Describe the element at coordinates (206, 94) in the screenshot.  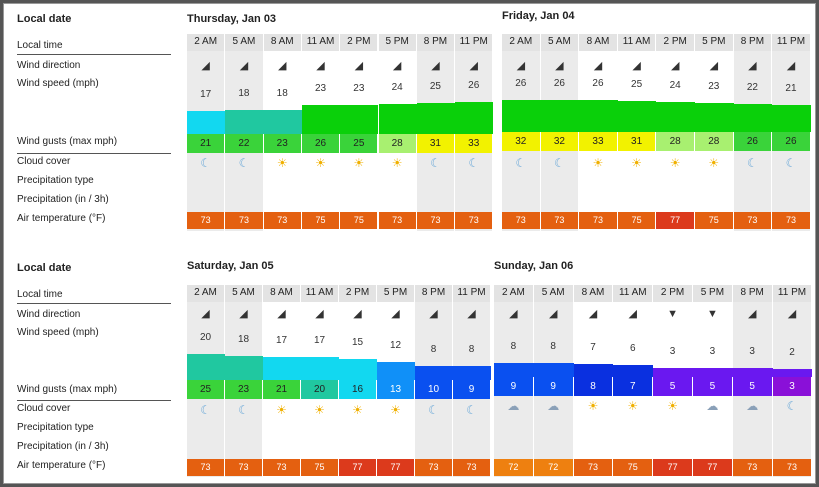
I see `wind-speed-value: 17` at that location.